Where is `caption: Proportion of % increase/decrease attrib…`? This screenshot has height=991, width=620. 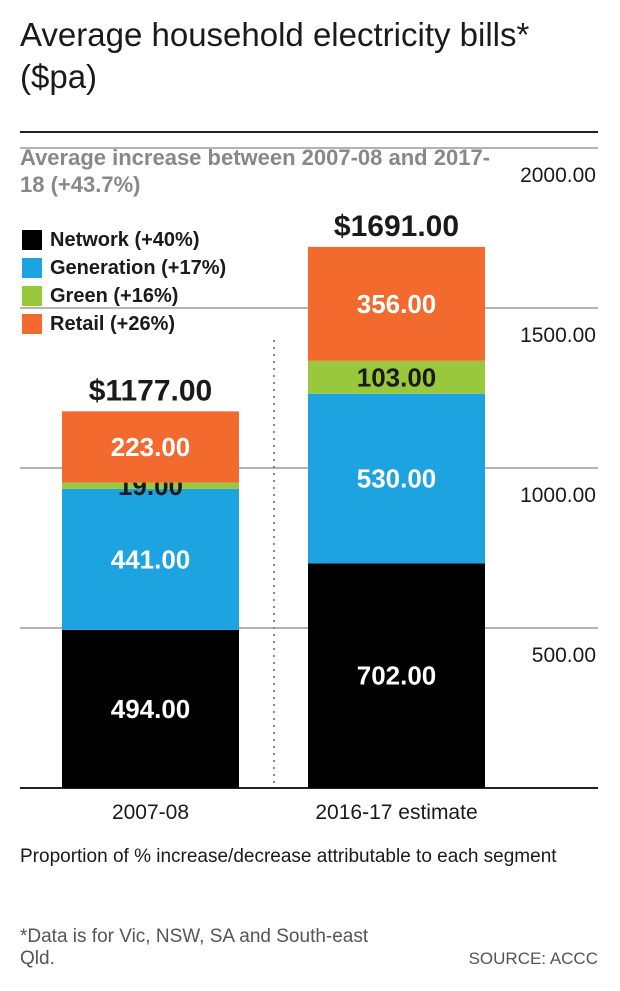
caption: Proportion of % increase/decrease attrib… is located at coordinates (288, 856).